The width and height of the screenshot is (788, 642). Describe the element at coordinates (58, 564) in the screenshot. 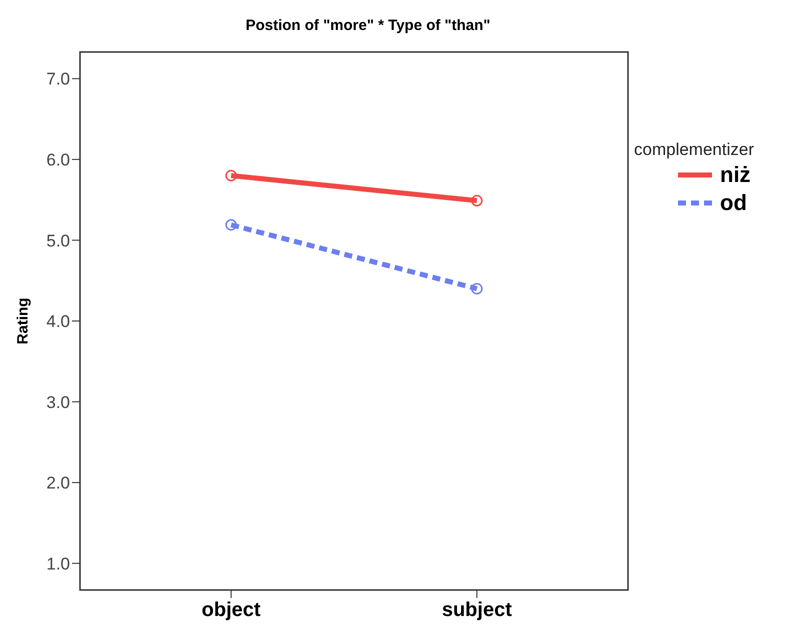

I see `y-tick-label: 1.0` at that location.